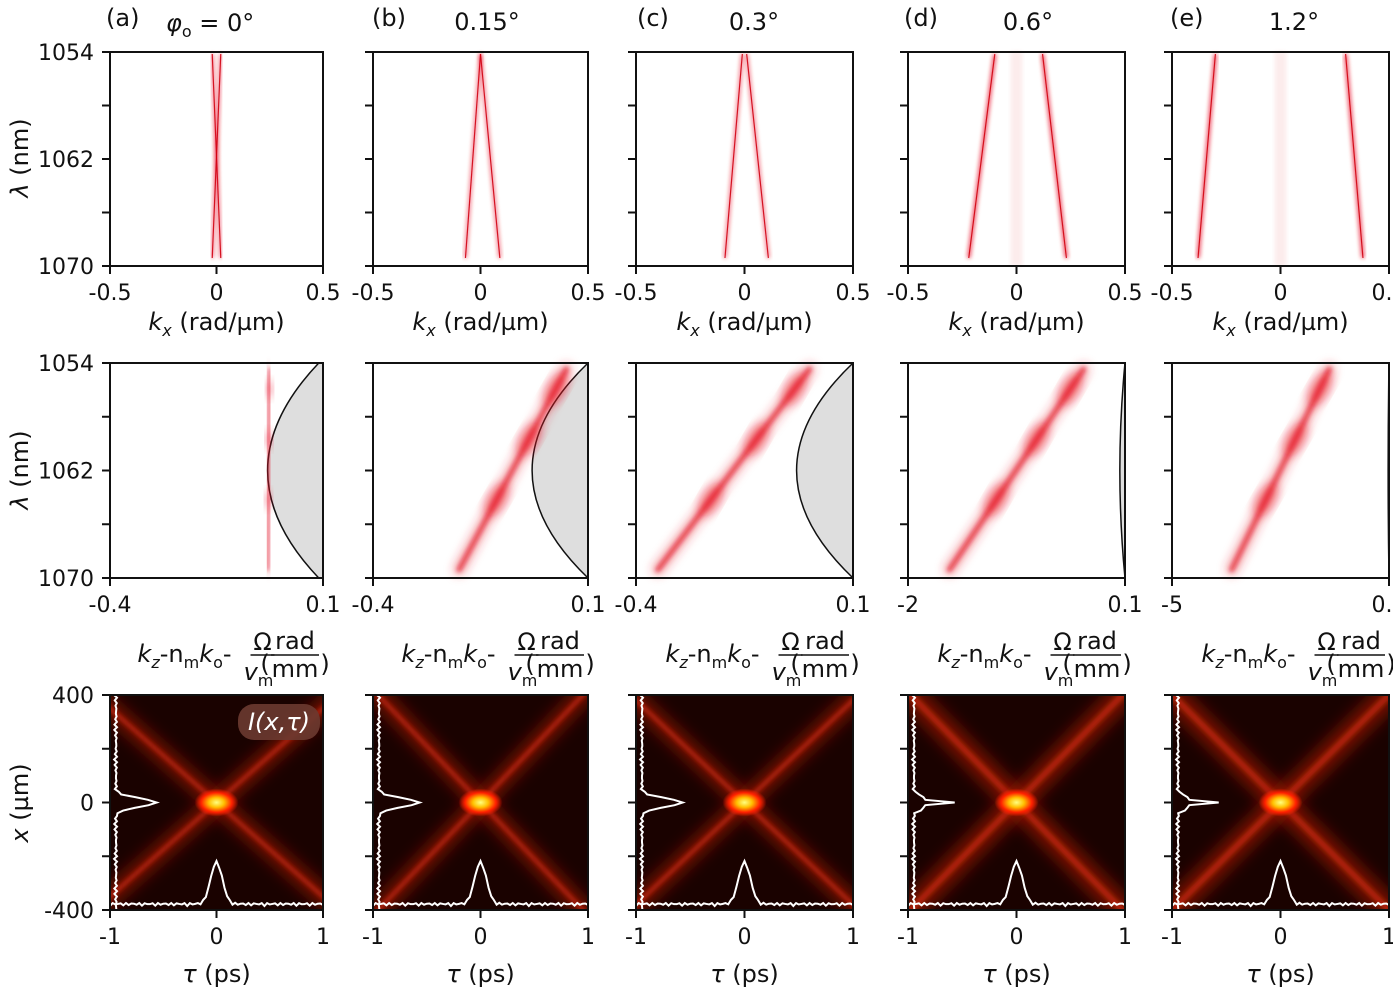 This screenshot has height=993, width=1393. What do you see at coordinates (66, 53) in the screenshot?
I see `y-tick-label: 1054` at bounding box center [66, 53].